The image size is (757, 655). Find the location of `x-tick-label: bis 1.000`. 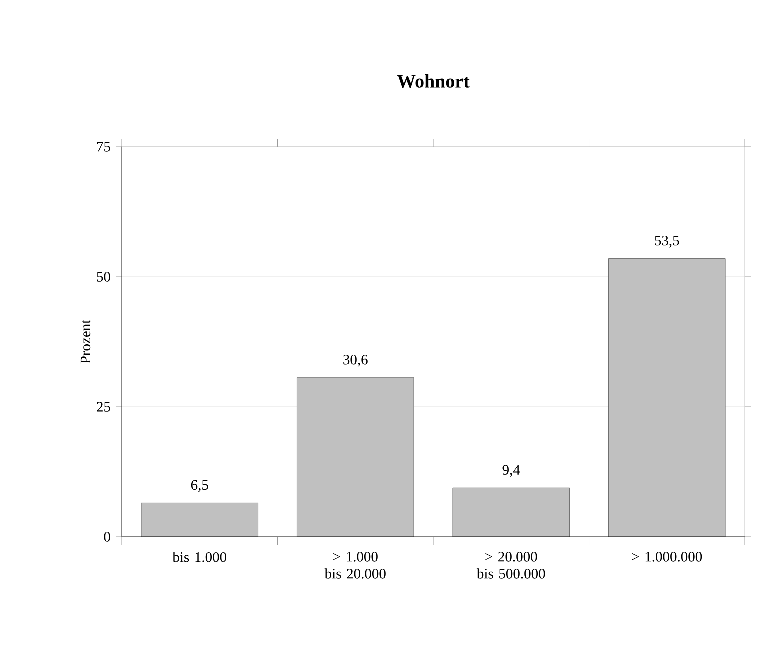

x-tick-label: bis 1.000 is located at coordinates (199, 557).